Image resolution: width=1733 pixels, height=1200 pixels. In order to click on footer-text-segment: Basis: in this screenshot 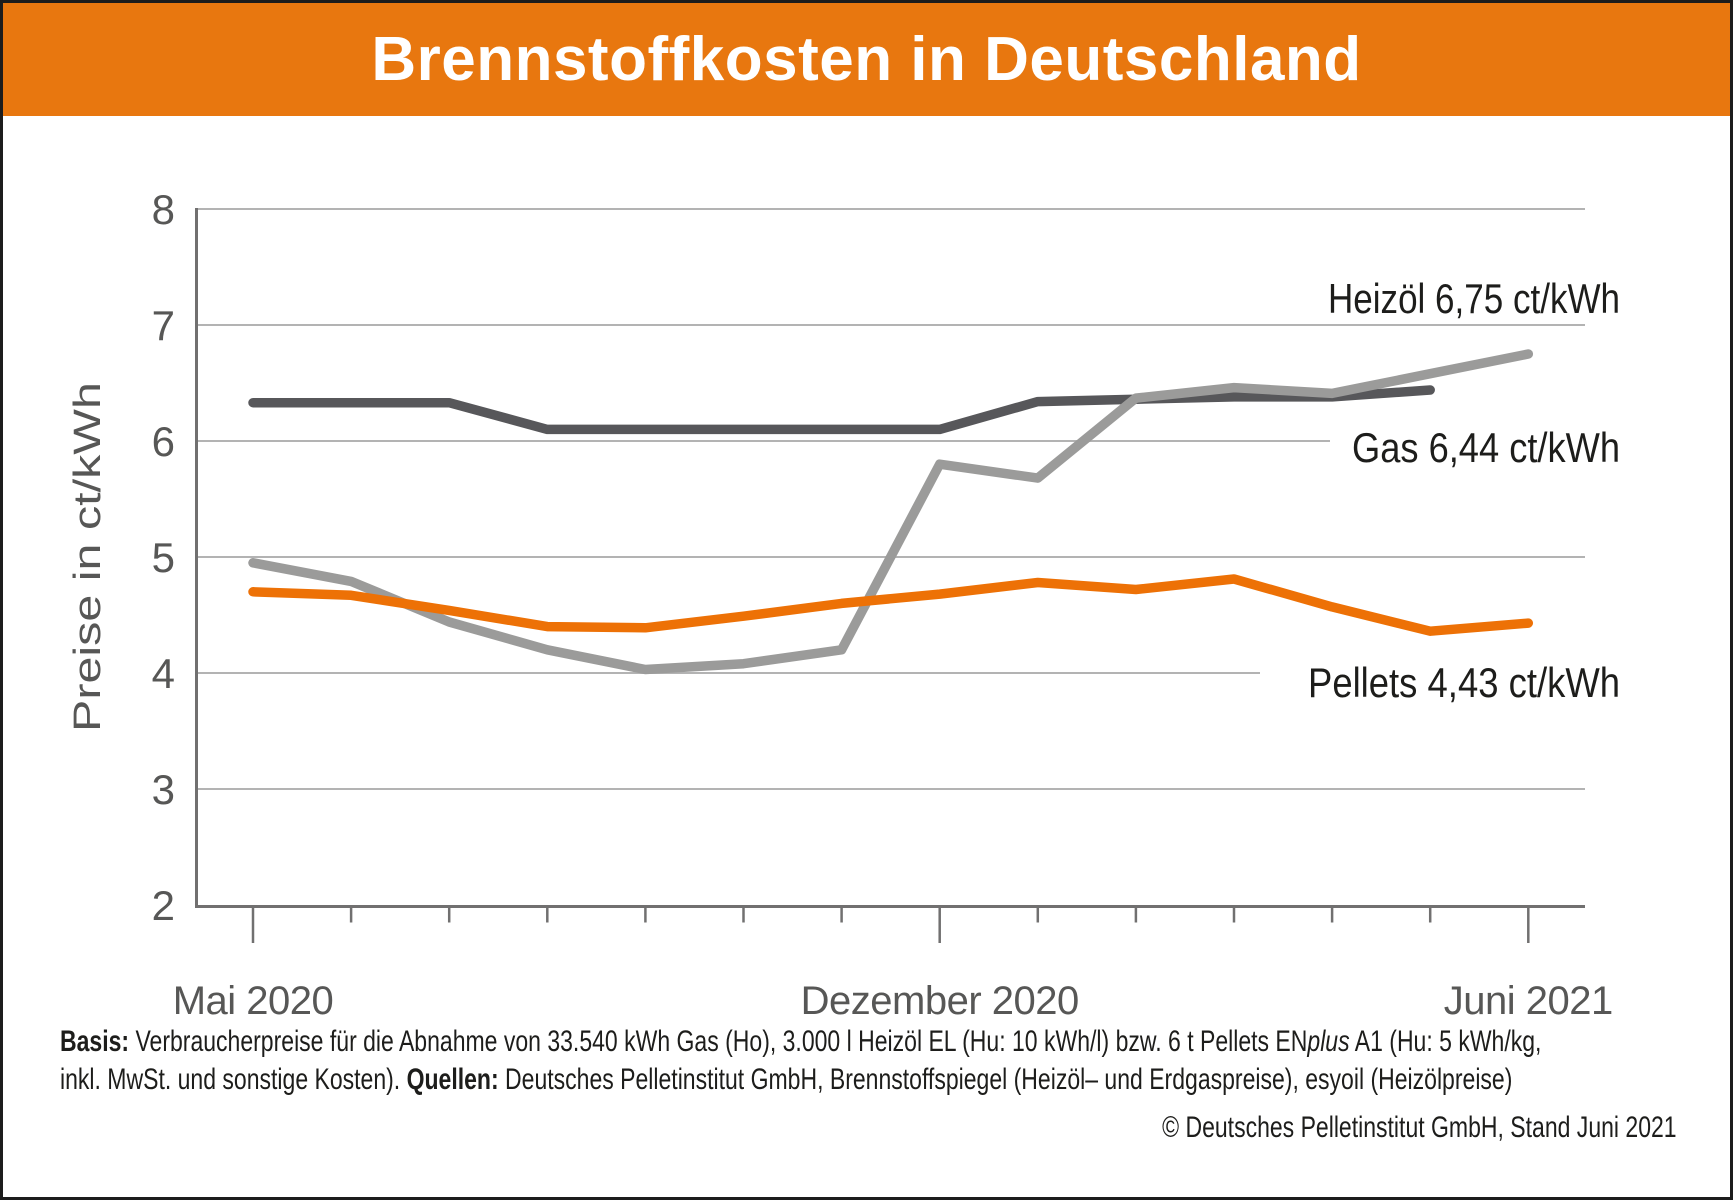, I will do `click(95, 1041)`.